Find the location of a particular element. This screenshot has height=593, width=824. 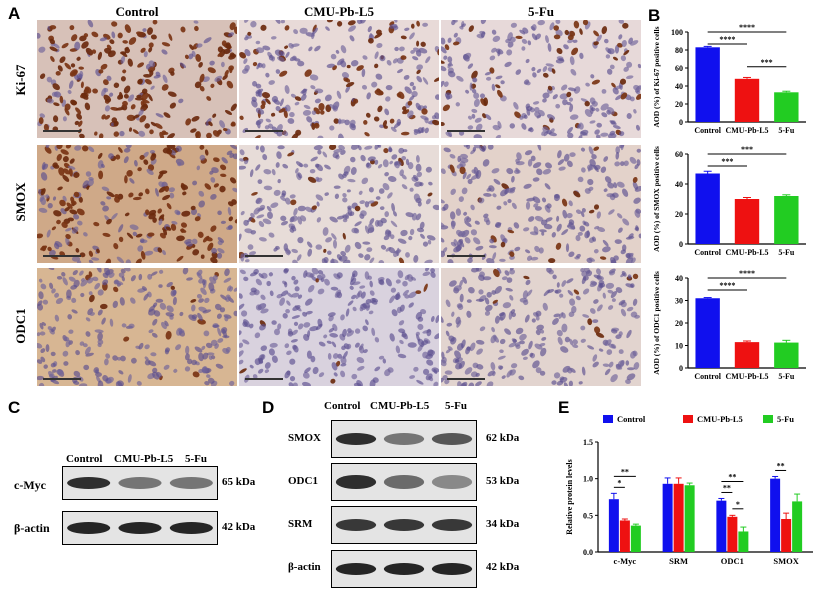

column-header-control: Control is located at coordinates (137, 11).